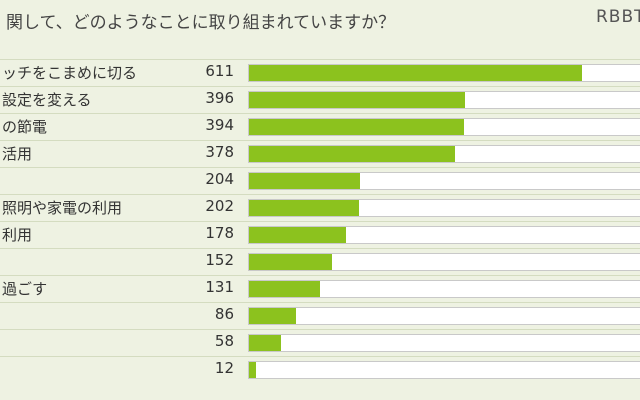  What do you see at coordinates (219, 98) in the screenshot?
I see `value-label: 396` at bounding box center [219, 98].